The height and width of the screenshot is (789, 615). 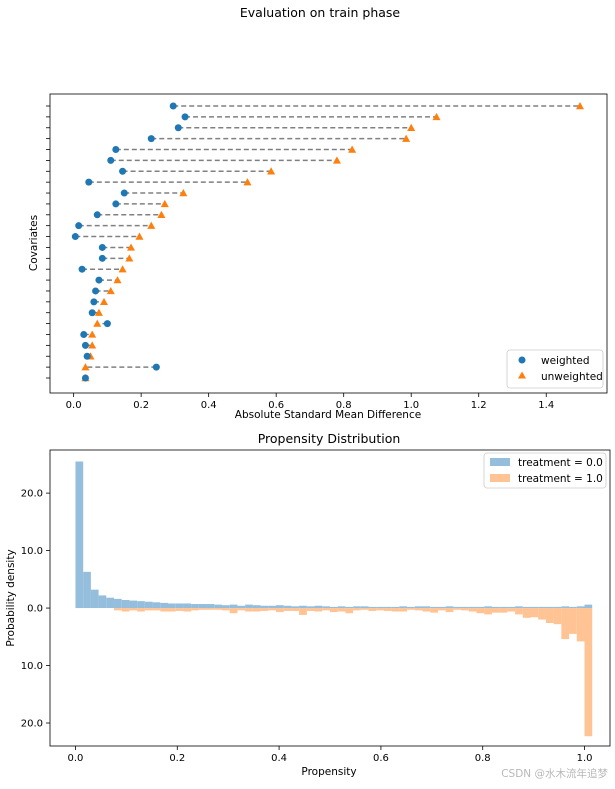 I want to click on legend-weighted-marker, so click(x=522, y=360).